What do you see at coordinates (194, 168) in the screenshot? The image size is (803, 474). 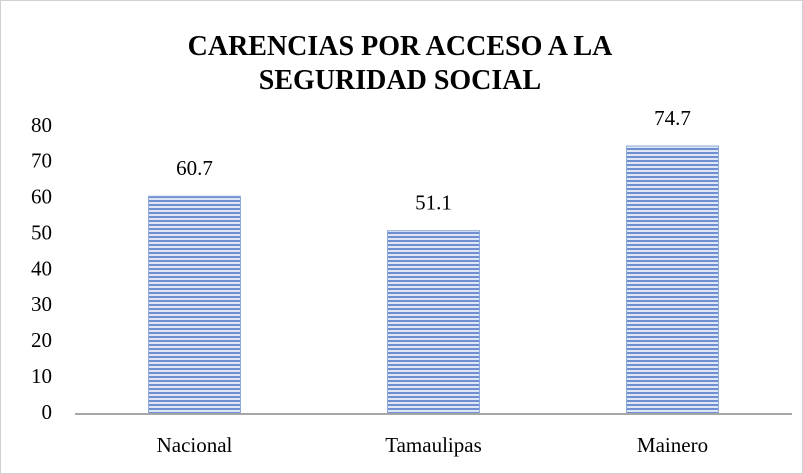 I see `data-label: 60.7` at bounding box center [194, 168].